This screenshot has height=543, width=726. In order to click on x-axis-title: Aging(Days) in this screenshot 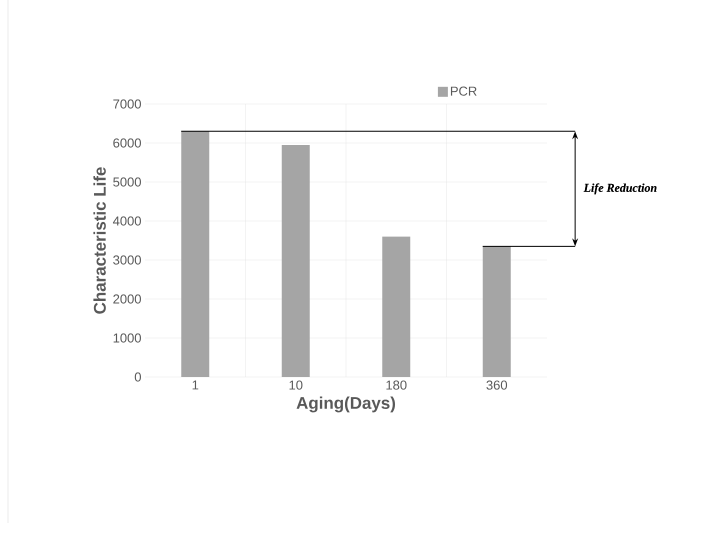, I will do `click(346, 404)`.